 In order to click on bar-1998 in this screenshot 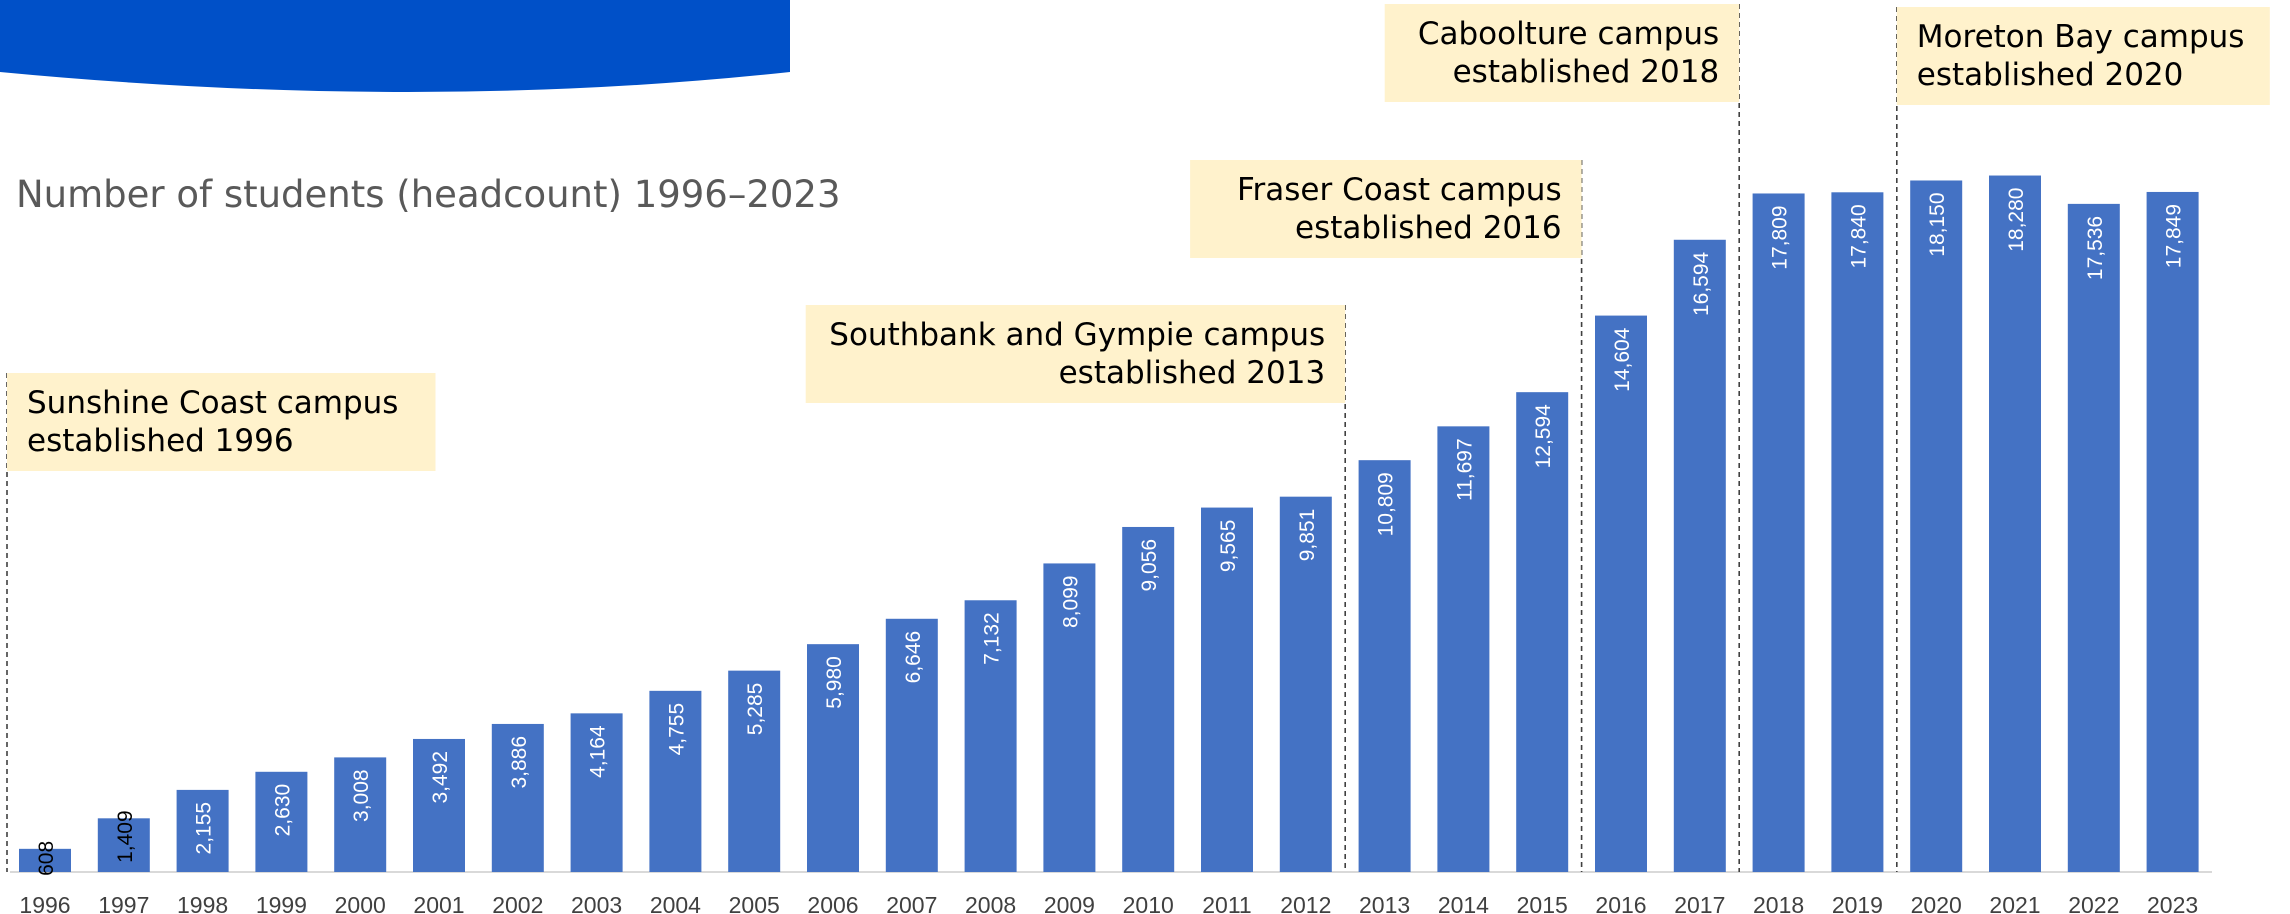, I will do `click(202, 830)`.